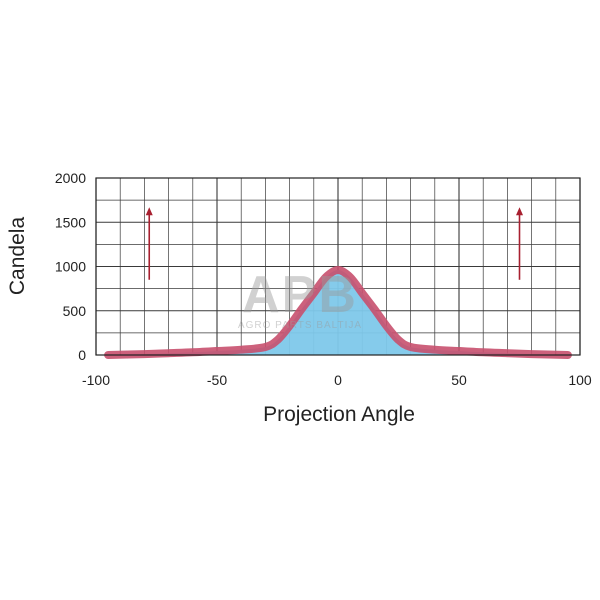 Image resolution: width=600 pixels, height=600 pixels. I want to click on y-tick-label: 1000, so click(70, 267).